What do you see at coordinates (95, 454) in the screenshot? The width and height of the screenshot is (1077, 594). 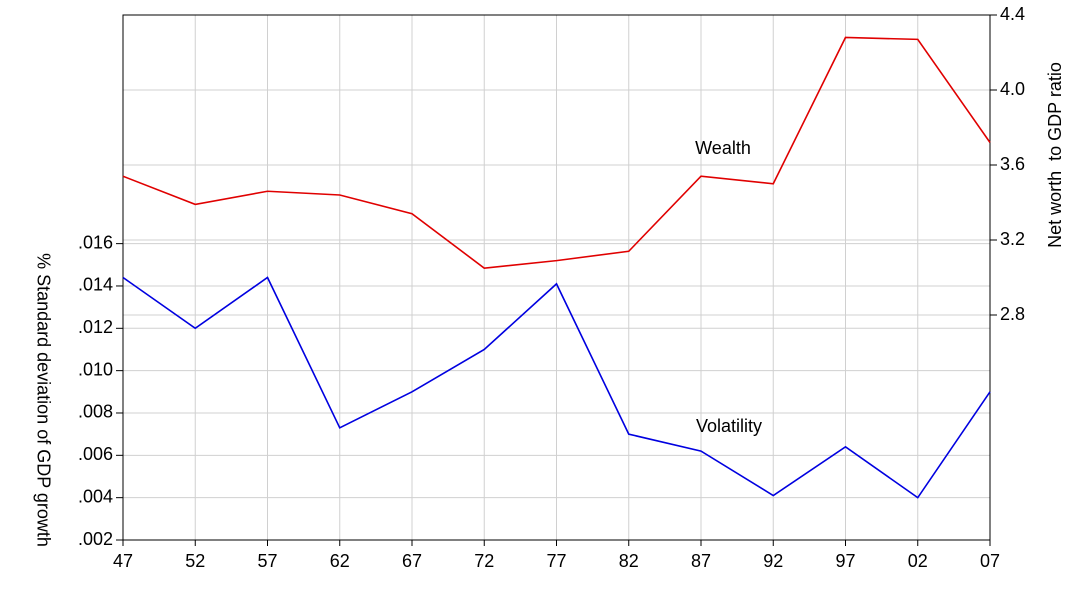 I see `y-tick-label: .006` at bounding box center [95, 454].